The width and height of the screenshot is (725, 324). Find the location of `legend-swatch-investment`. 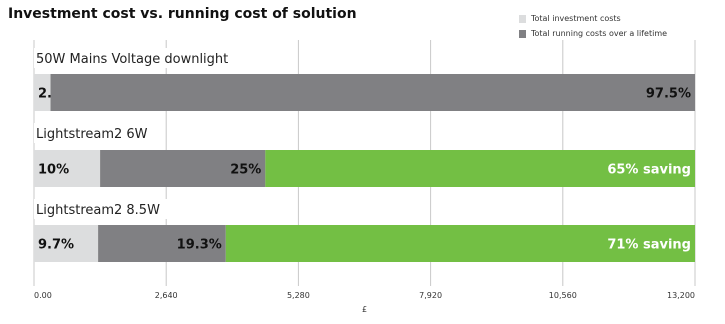

legend-swatch-investment is located at coordinates (522, 18).